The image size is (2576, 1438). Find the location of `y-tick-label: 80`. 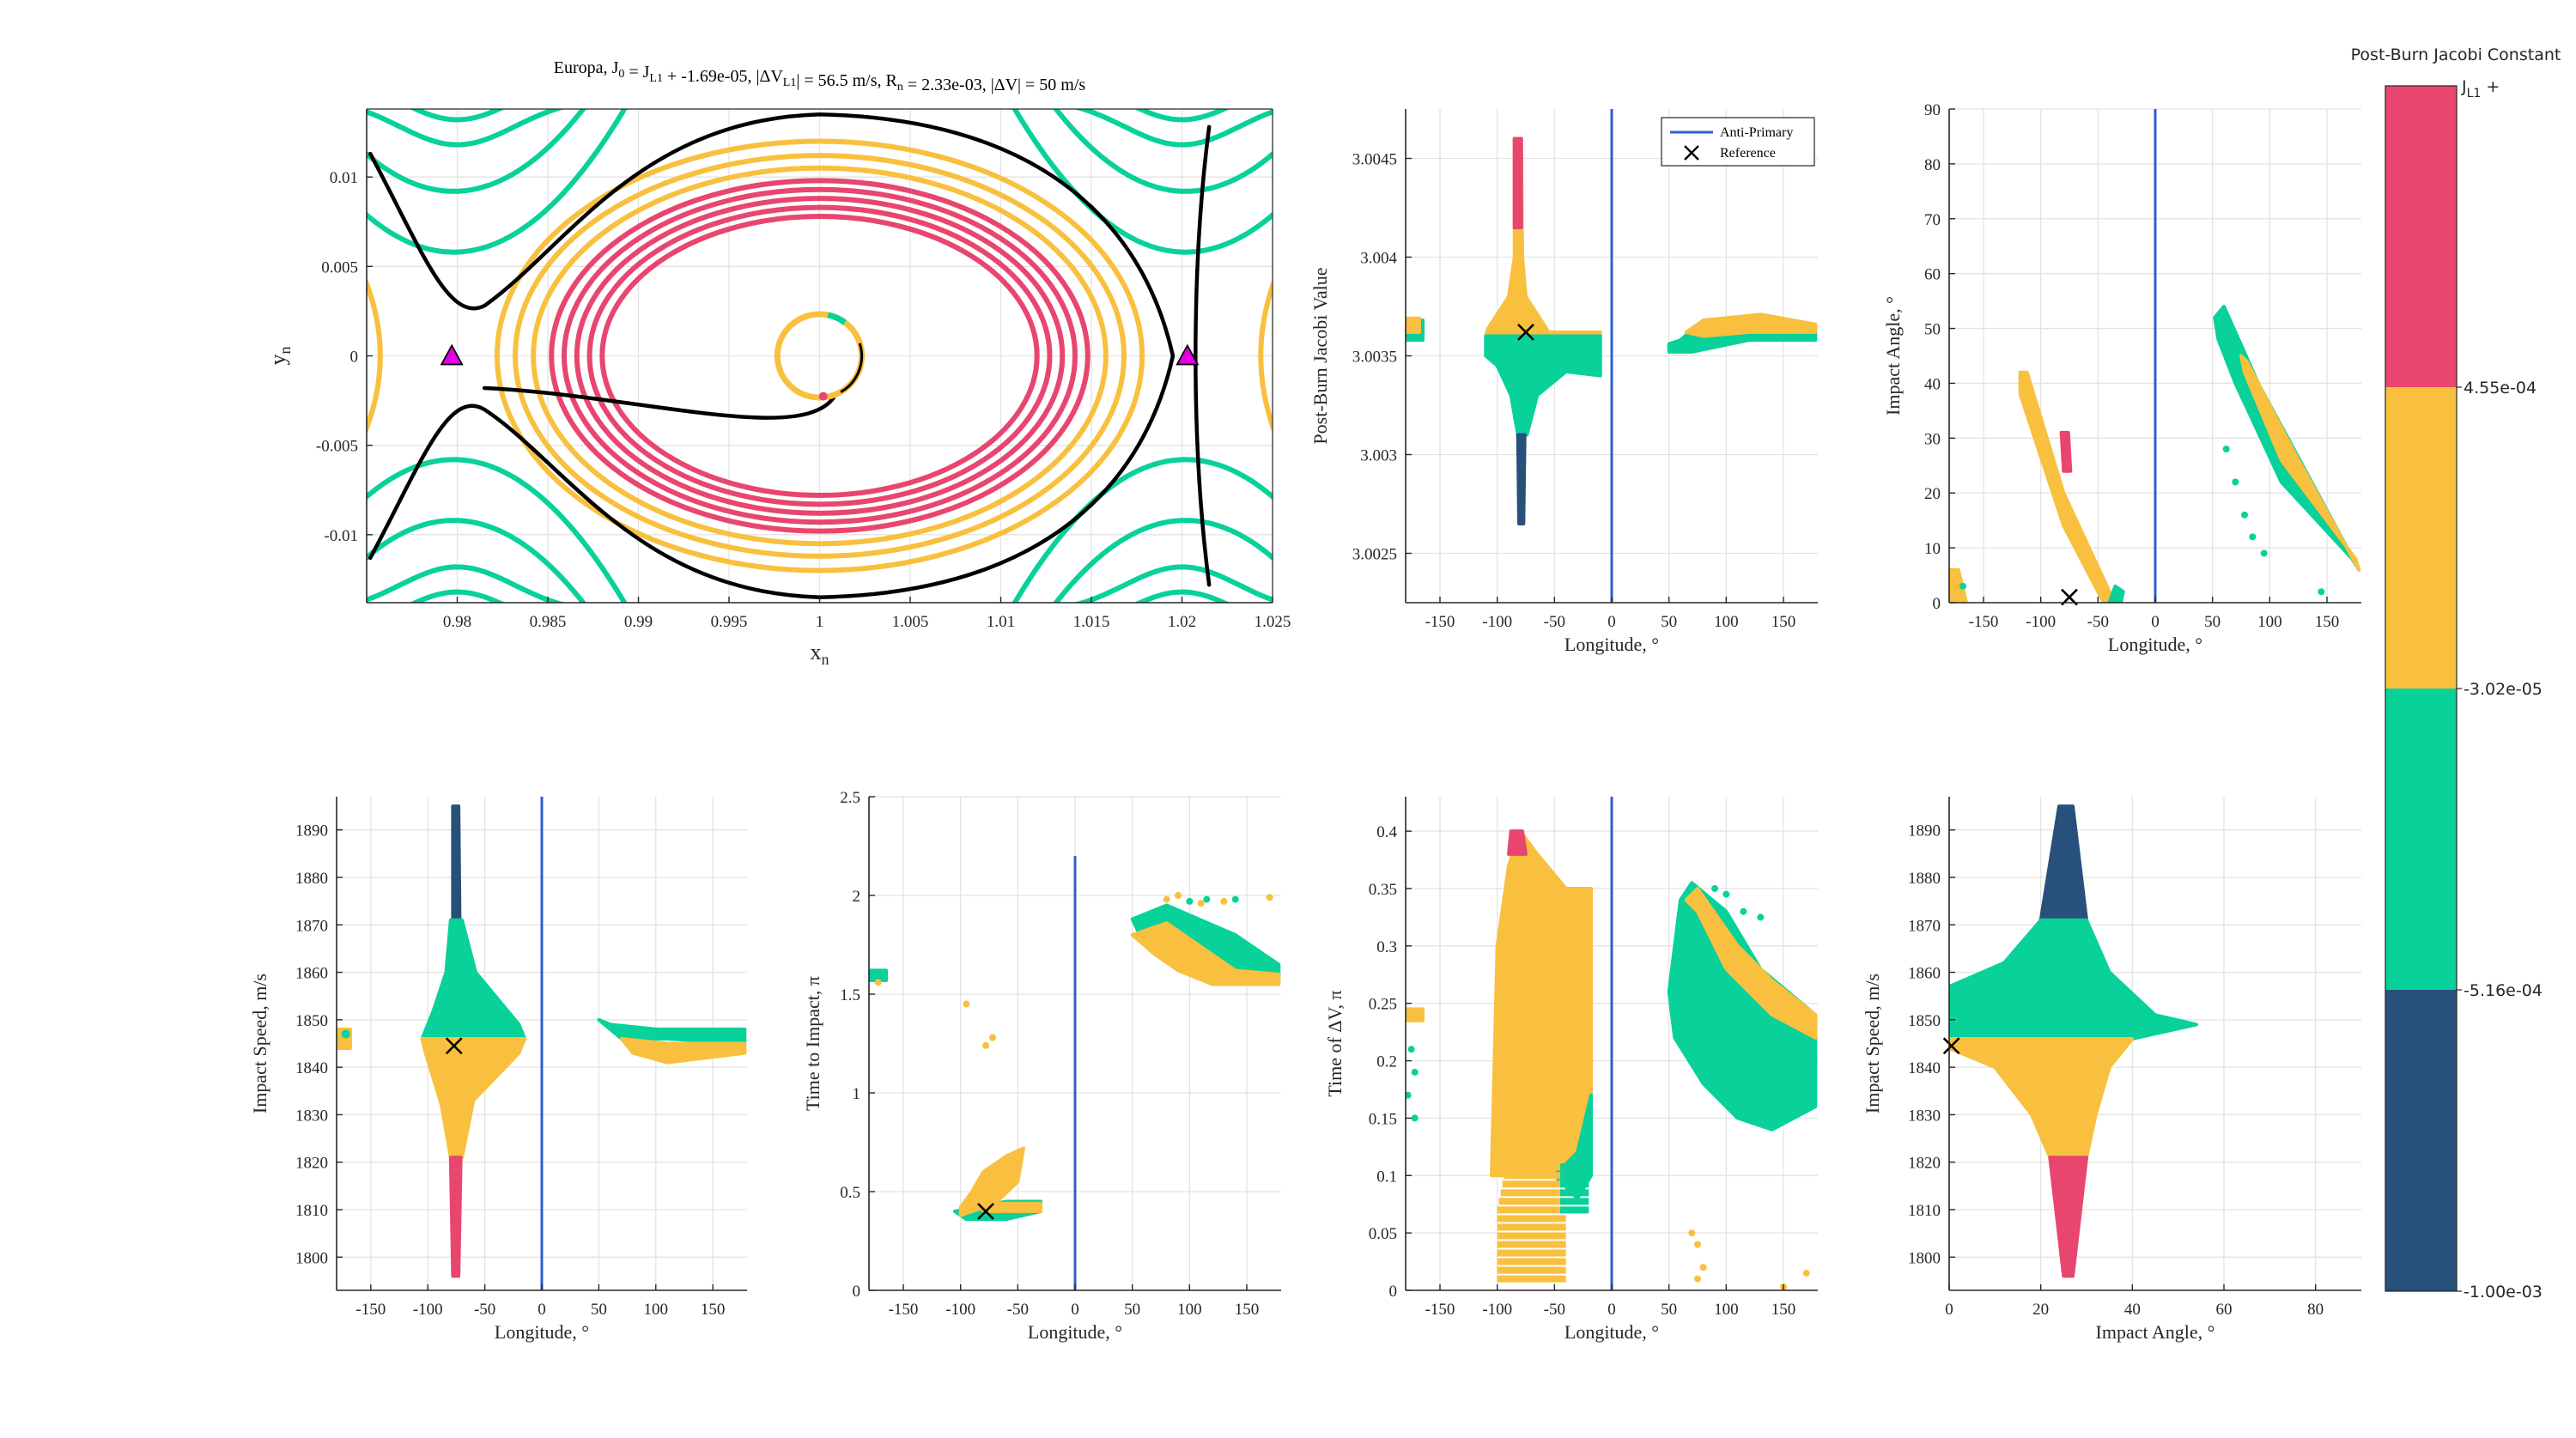

y-tick-label: 80 is located at coordinates (1932, 165).